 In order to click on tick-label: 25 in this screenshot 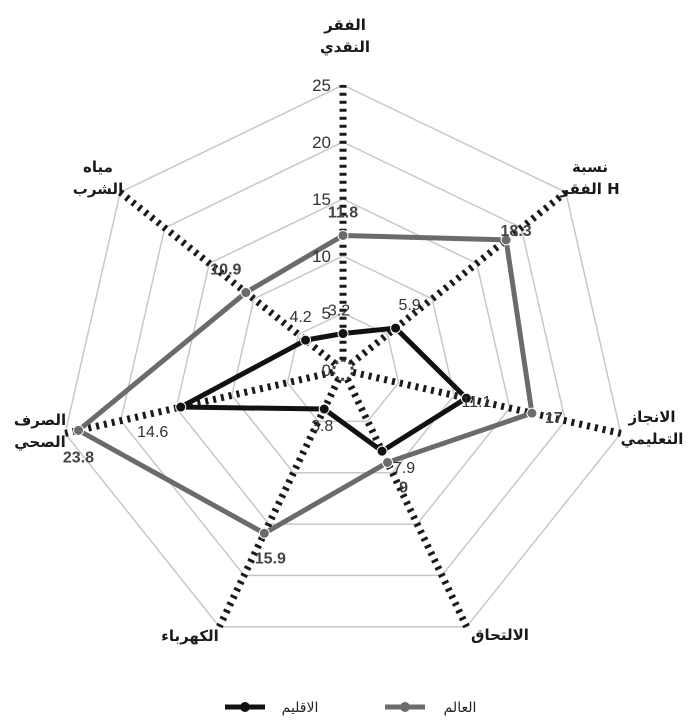, I will do `click(321, 85)`.